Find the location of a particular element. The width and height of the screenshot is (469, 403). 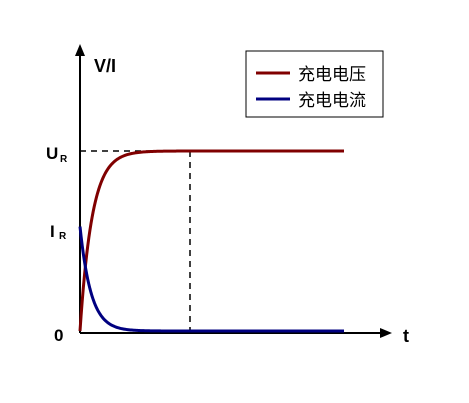

origin-label: 0 is located at coordinates (58, 335).